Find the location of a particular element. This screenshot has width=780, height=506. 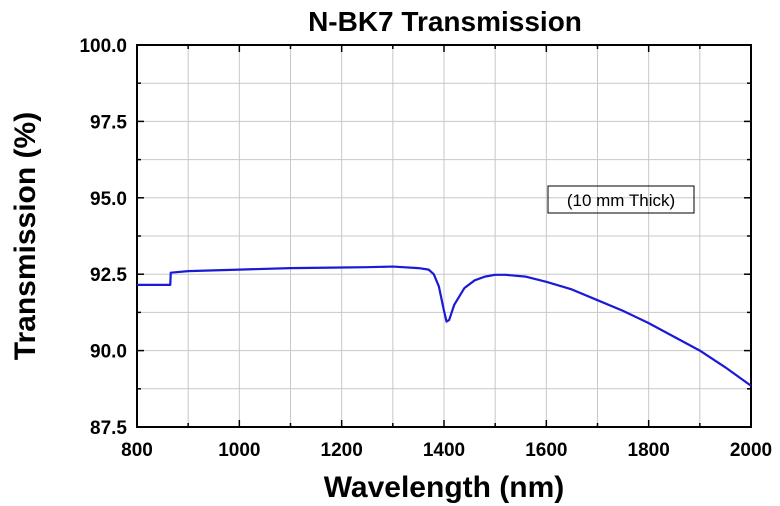

x-tick-label: 1200 is located at coordinates (342, 450).